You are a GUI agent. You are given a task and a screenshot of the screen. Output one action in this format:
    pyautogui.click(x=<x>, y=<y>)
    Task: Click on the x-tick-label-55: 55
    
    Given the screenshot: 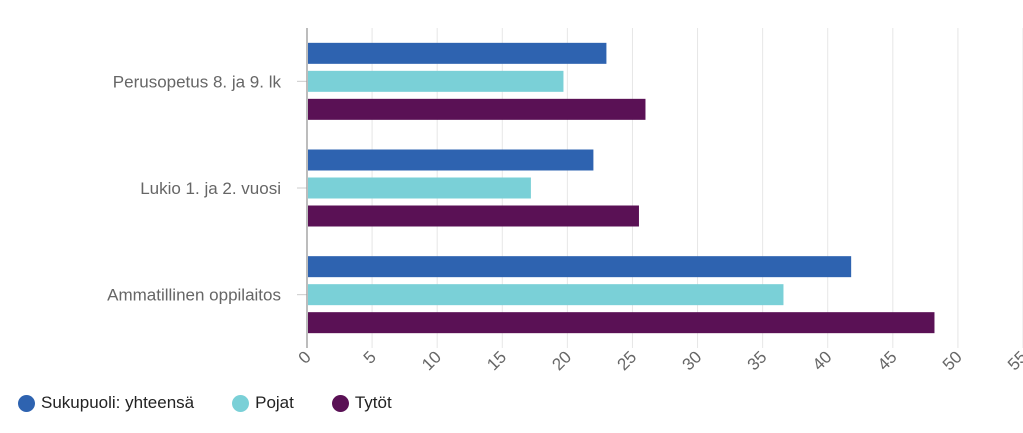 What is the action you would take?
    pyautogui.click(x=1013, y=360)
    